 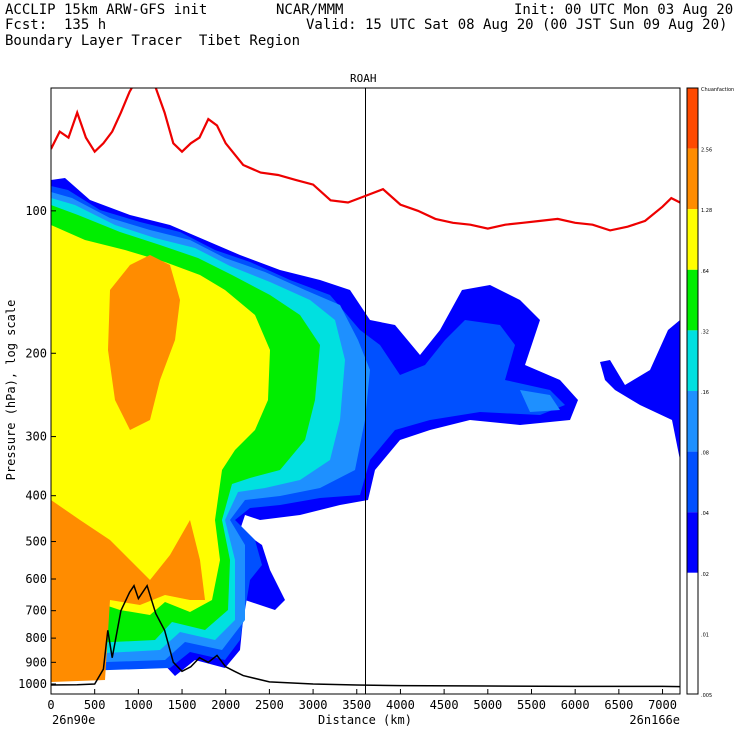 I want to click on header-forecast-hour: Fcst: 135 h, so click(x=56, y=25).